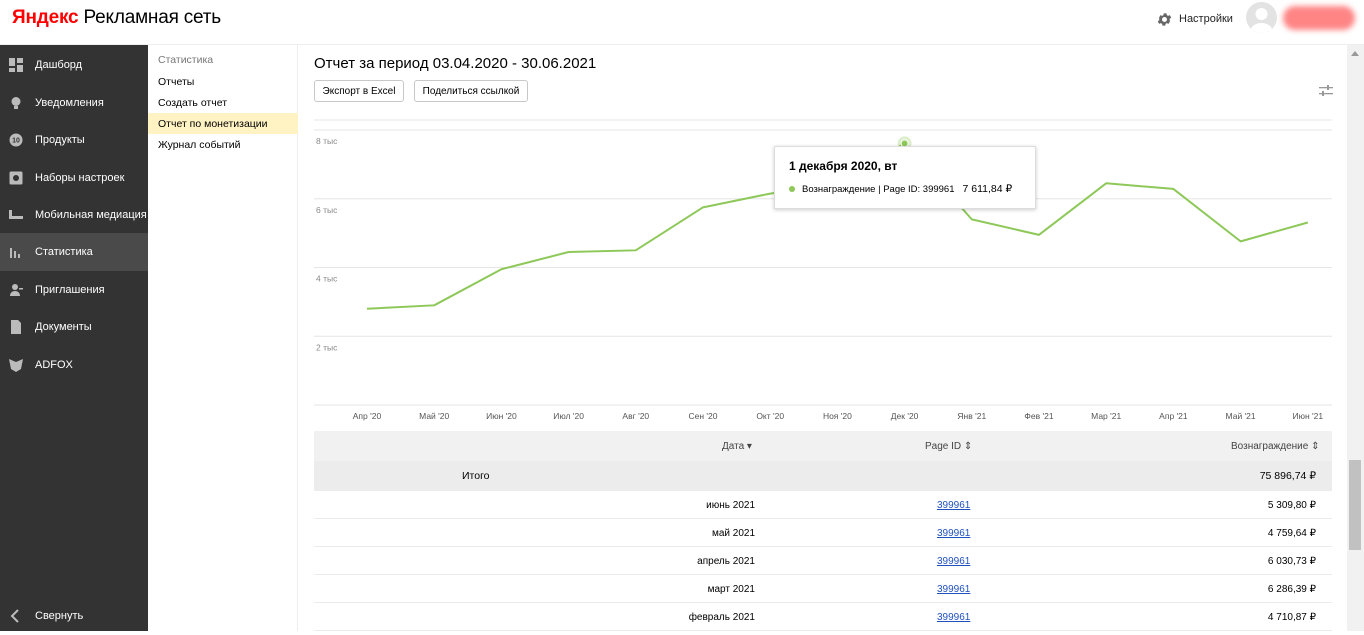 The height and width of the screenshot is (635, 1364). I want to click on share-link-button: Поделиться ссылкой, so click(471, 91).